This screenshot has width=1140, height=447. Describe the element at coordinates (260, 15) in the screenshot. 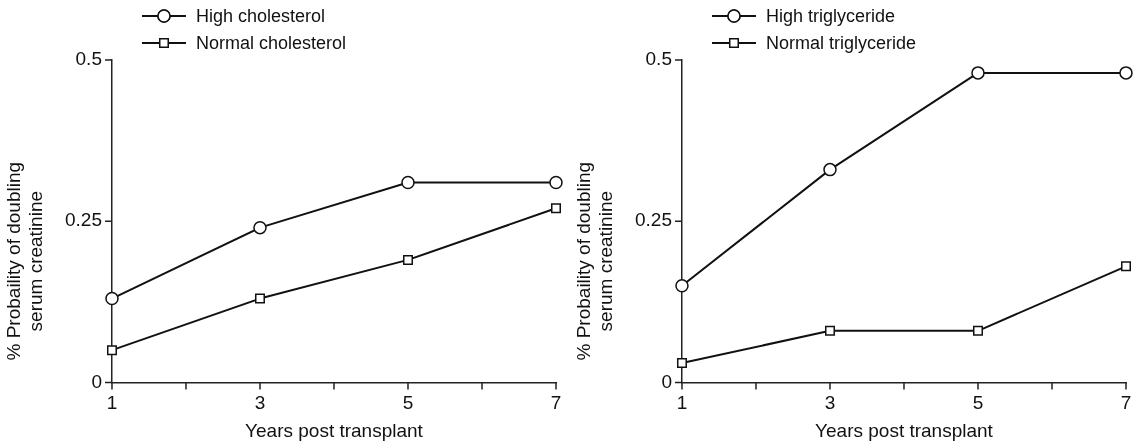

I see `legend-label: High cholesterol` at that location.